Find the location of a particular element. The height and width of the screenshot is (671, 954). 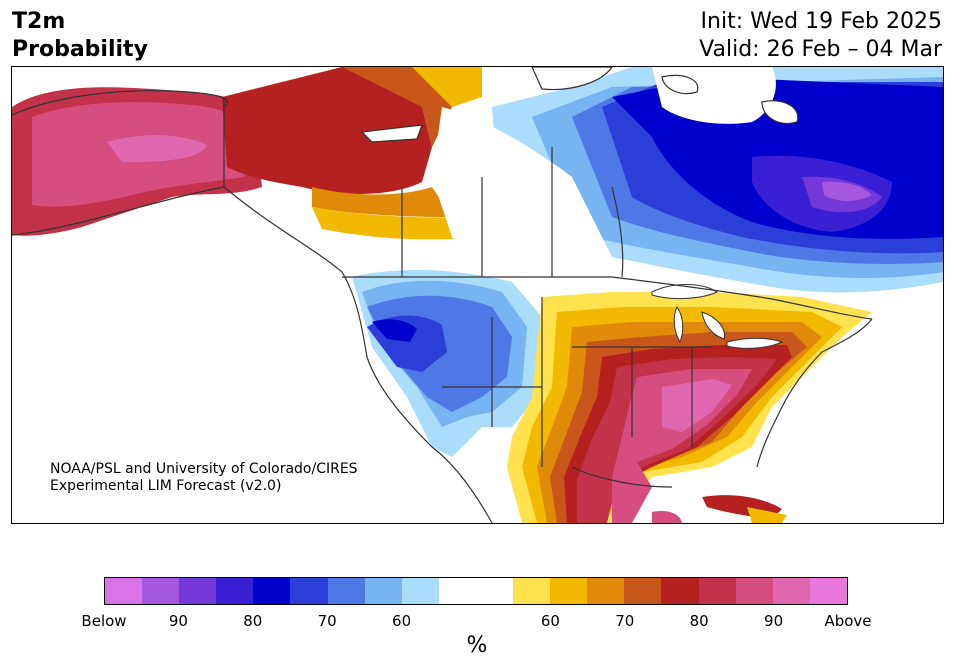

product-label: Probability is located at coordinates (80, 49).